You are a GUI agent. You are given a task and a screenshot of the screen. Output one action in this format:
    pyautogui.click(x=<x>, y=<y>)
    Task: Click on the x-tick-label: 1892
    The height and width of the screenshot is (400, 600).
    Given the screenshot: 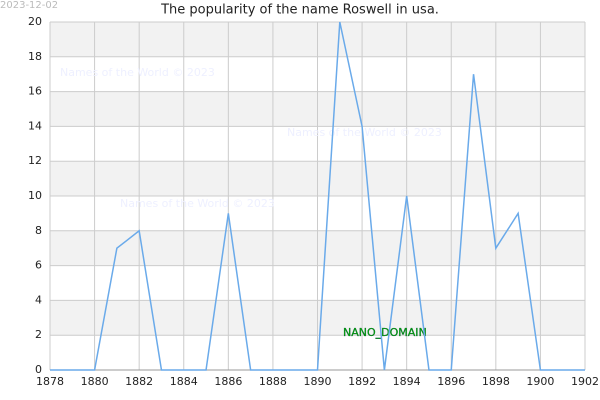 What is the action you would take?
    pyautogui.click(x=362, y=381)
    